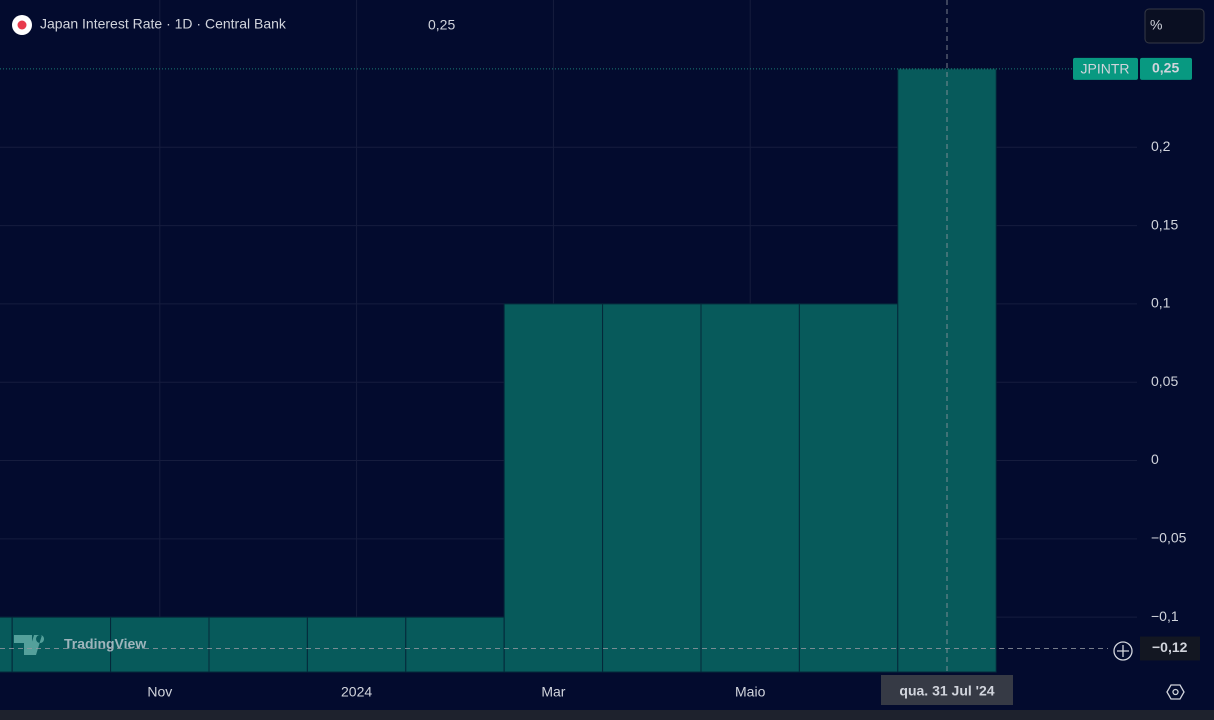 The width and height of the screenshot is (1214, 720). I want to click on chart-title: Japan Interest Rate · 1D · Central Bank, so click(163, 24).